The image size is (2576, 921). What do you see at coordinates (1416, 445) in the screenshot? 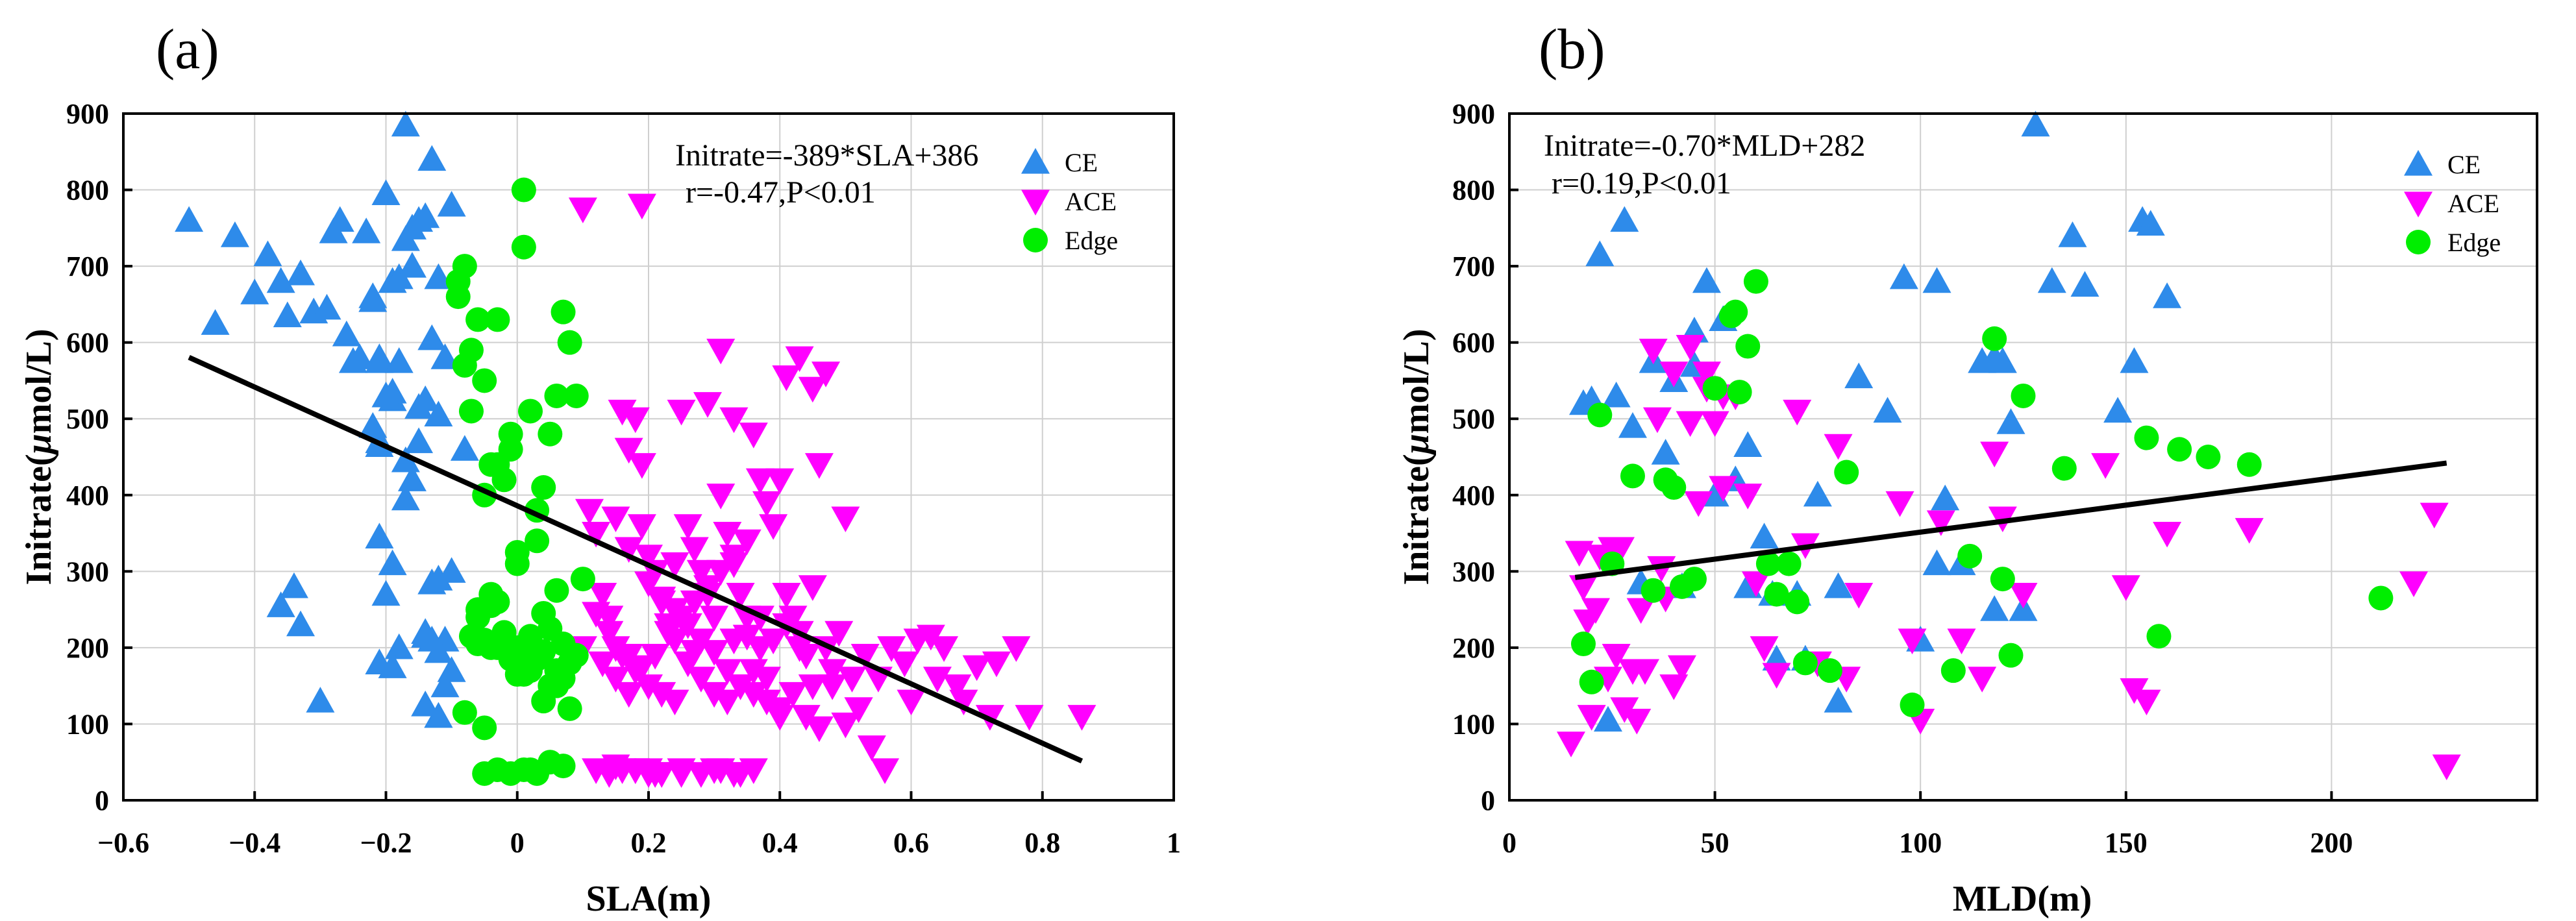
I see `panel-b-y-label-mu: μ` at bounding box center [1416, 445].